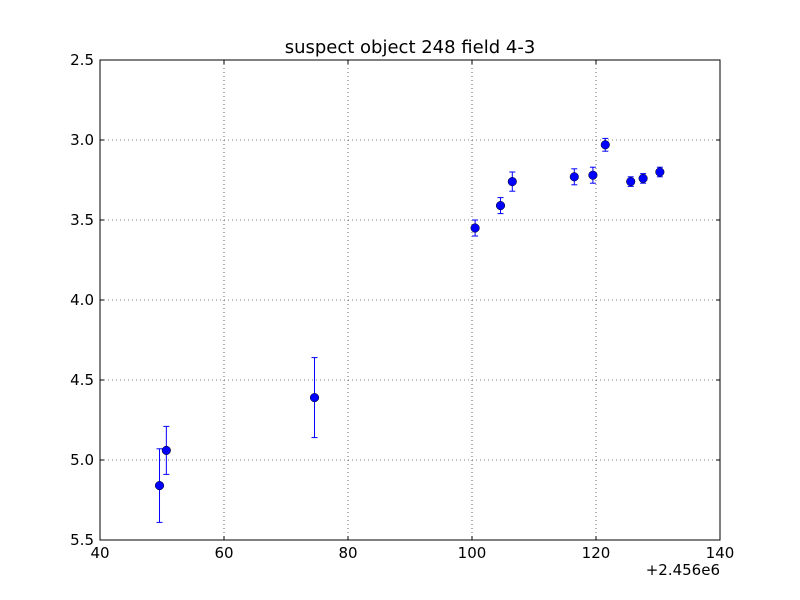  I want to click on chart-title: suspect object 248 field 4-3, so click(410, 47).